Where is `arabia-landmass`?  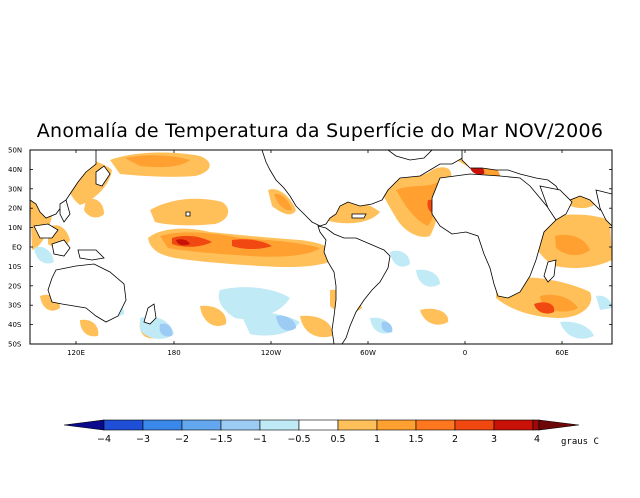
arabia-landmass is located at coordinates (556, 203).